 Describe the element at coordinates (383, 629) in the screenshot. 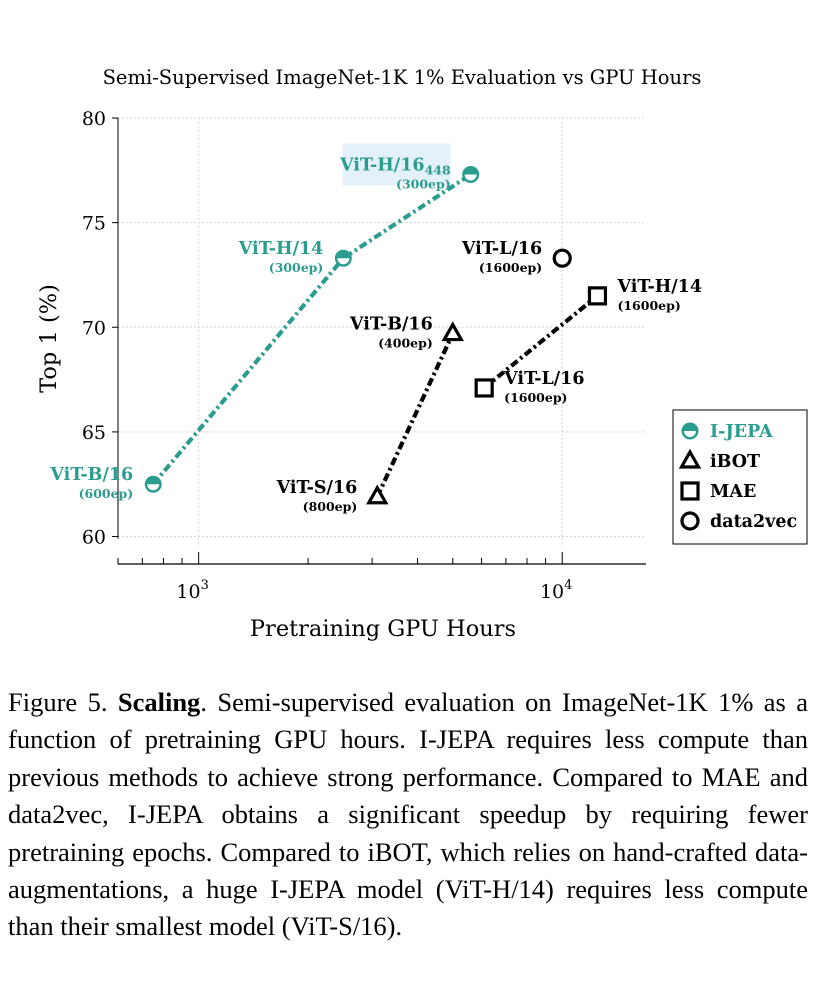

I see `x-axis-label: Pretraining GPU Hours` at that location.